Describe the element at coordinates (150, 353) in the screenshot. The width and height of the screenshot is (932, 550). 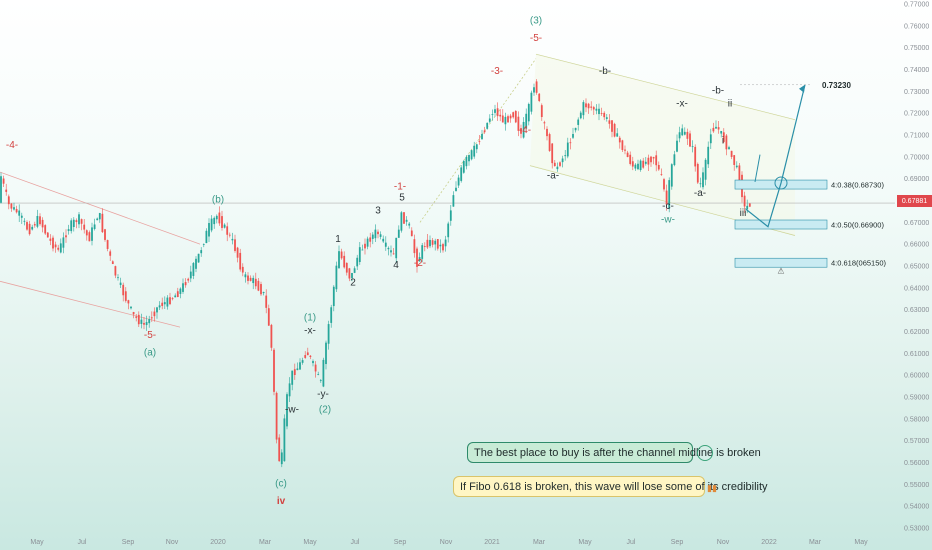
I see `wave-label: (a)` at that location.